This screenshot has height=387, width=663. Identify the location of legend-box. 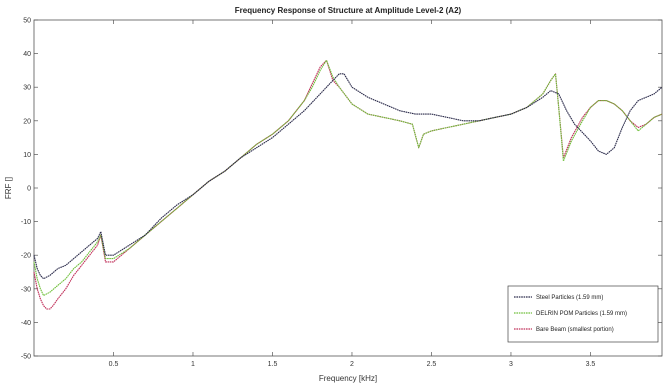
(583, 314).